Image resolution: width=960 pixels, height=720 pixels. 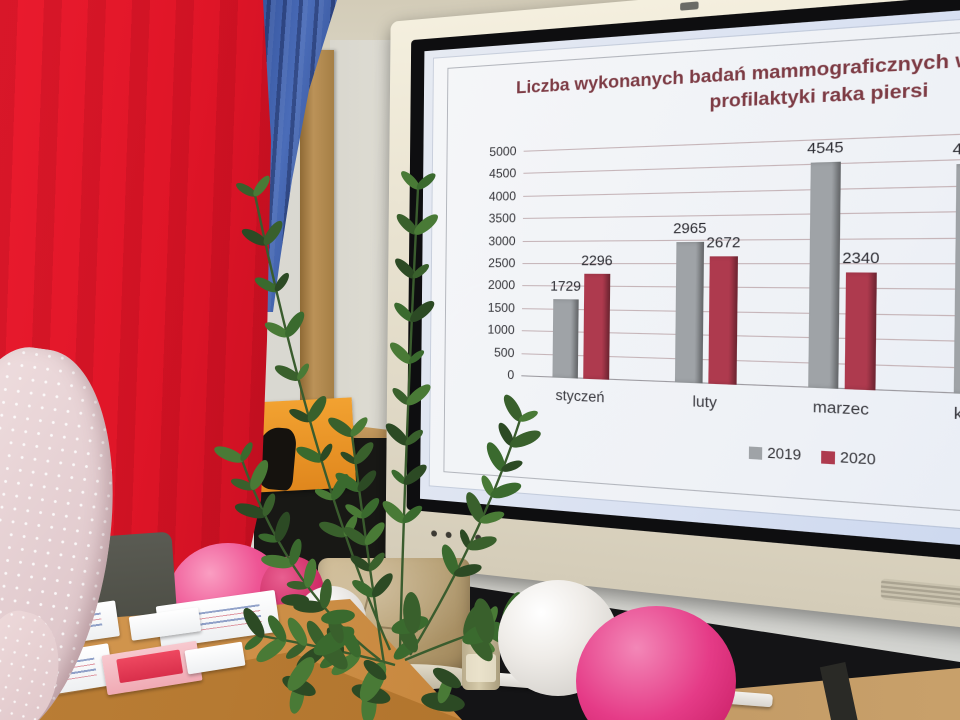 What do you see at coordinates (597, 260) in the screenshot?
I see `data-label-2020-styczeń: 2296` at bounding box center [597, 260].